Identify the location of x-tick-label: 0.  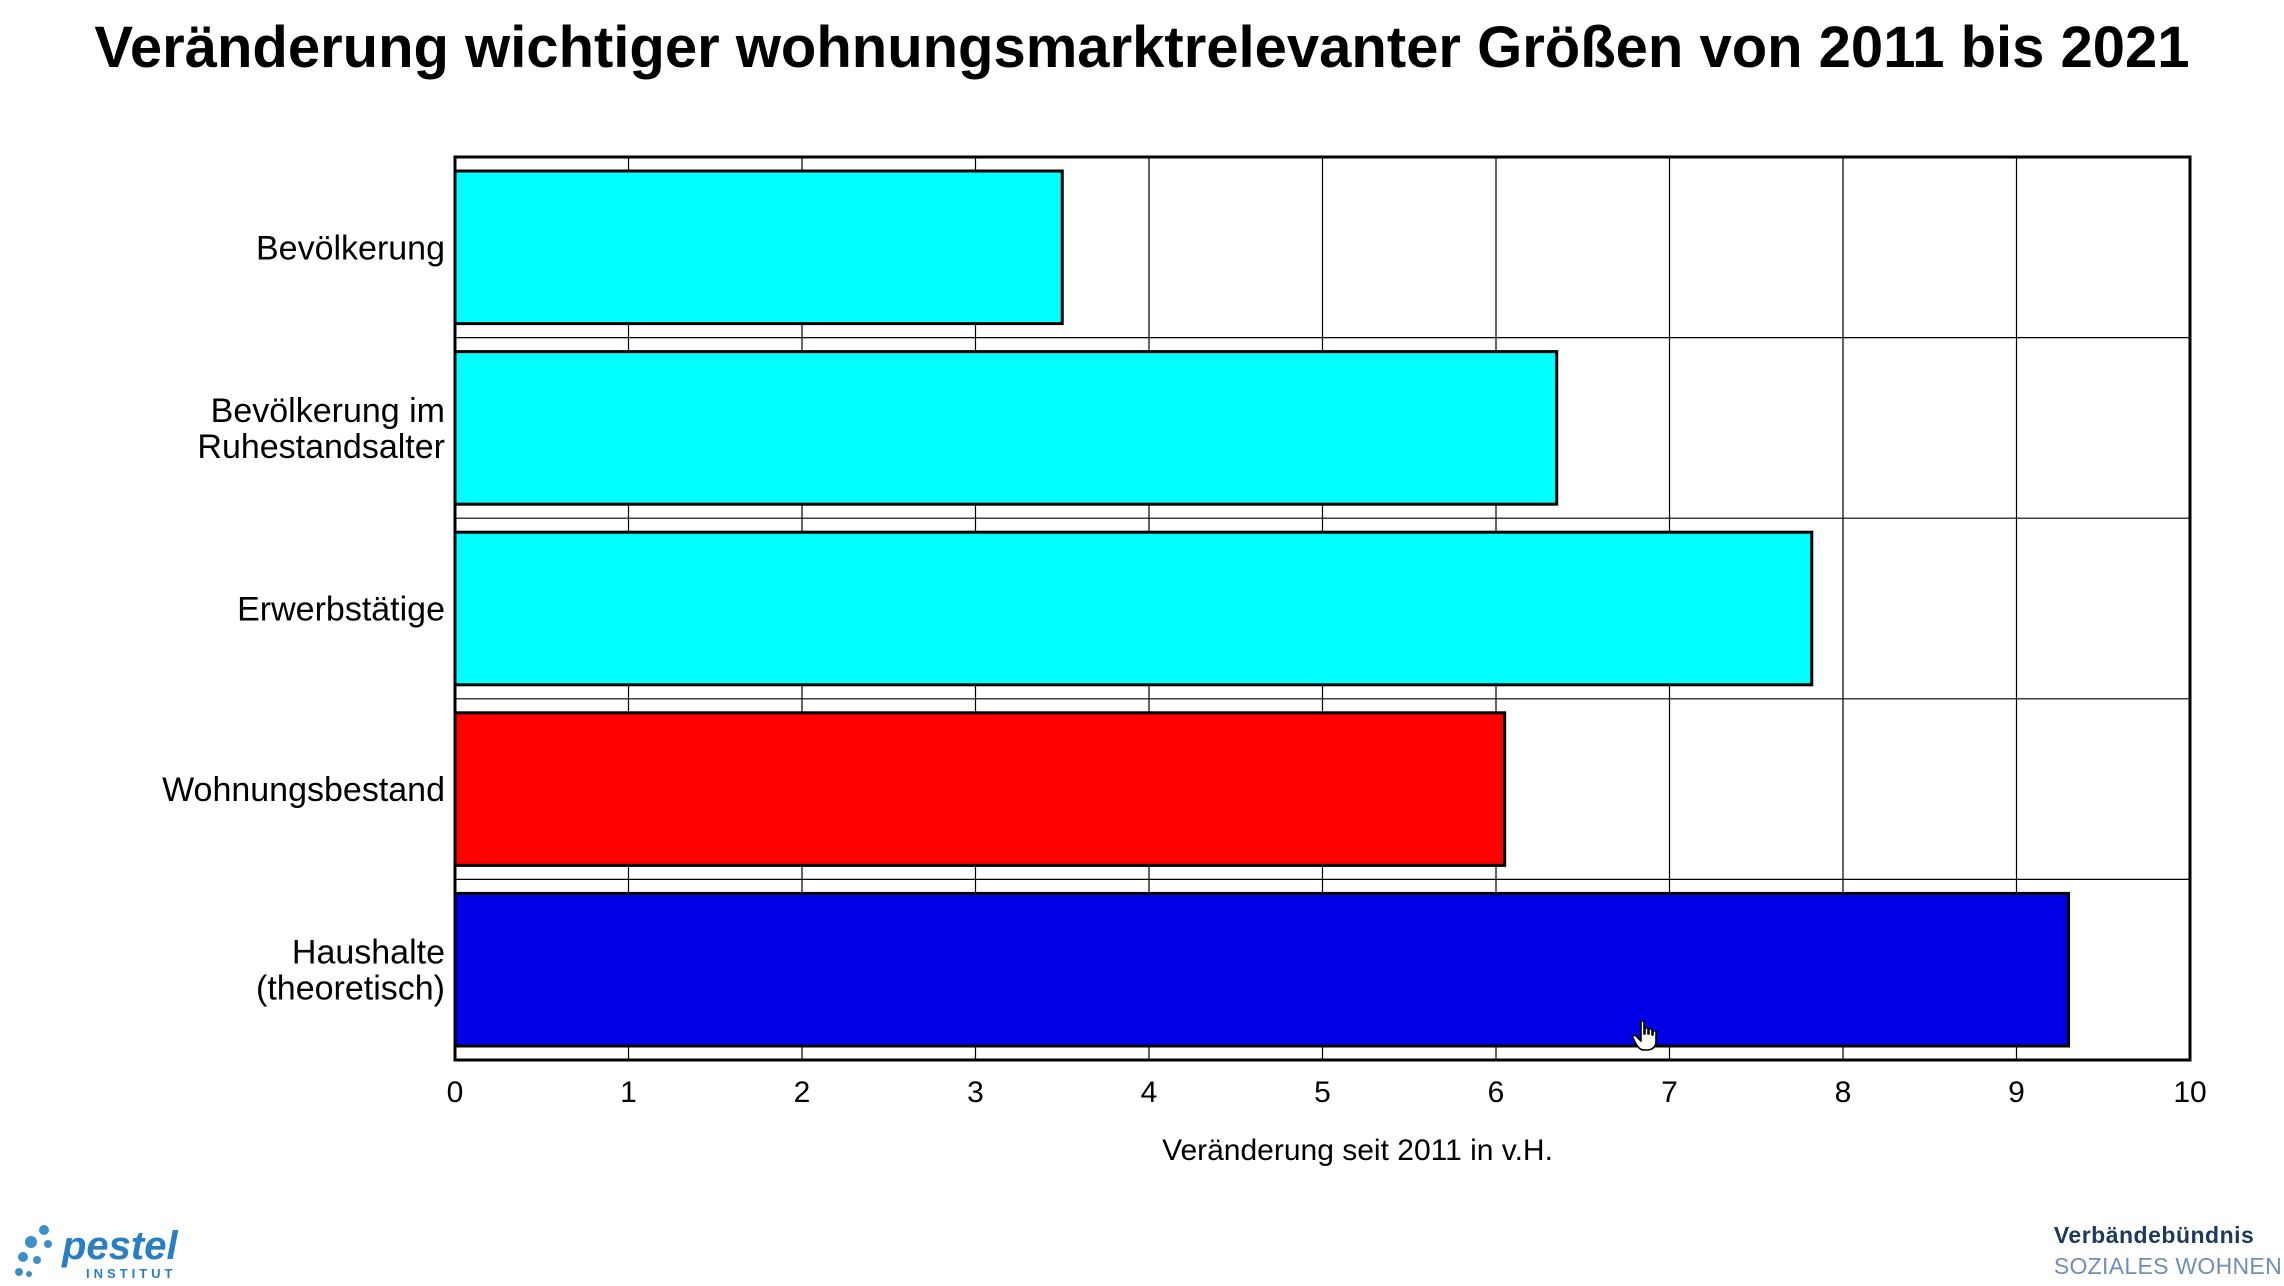
(455, 1092).